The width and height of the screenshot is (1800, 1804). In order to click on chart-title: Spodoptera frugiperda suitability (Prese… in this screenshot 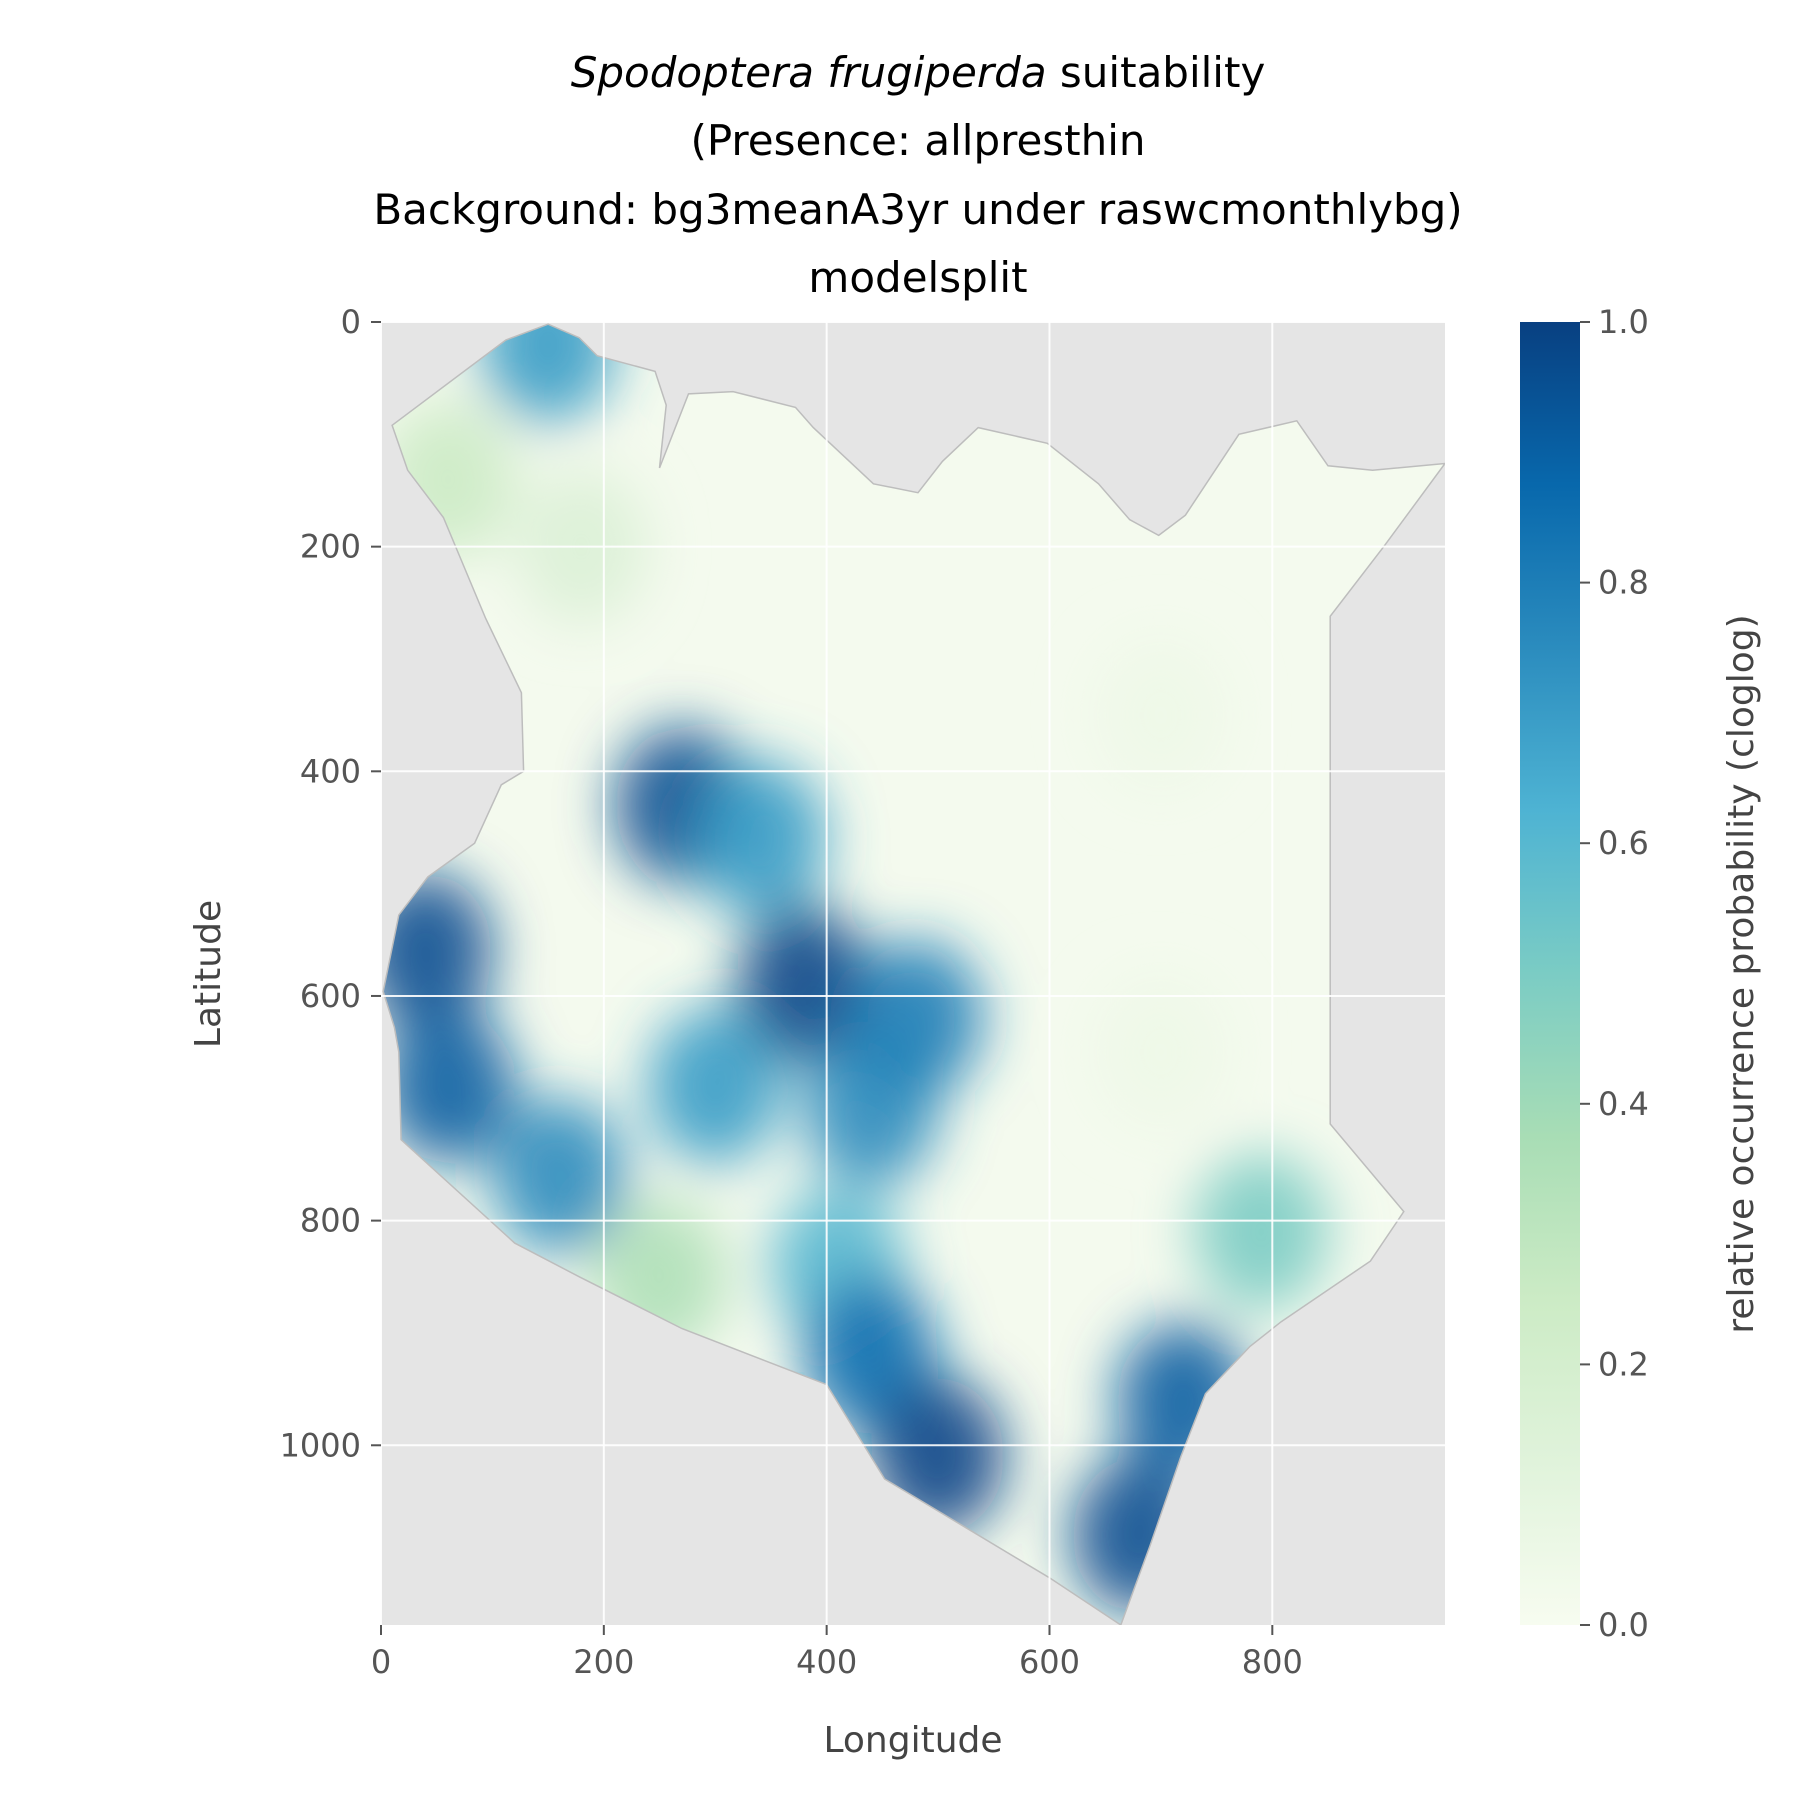, I will do `click(917, 175)`.